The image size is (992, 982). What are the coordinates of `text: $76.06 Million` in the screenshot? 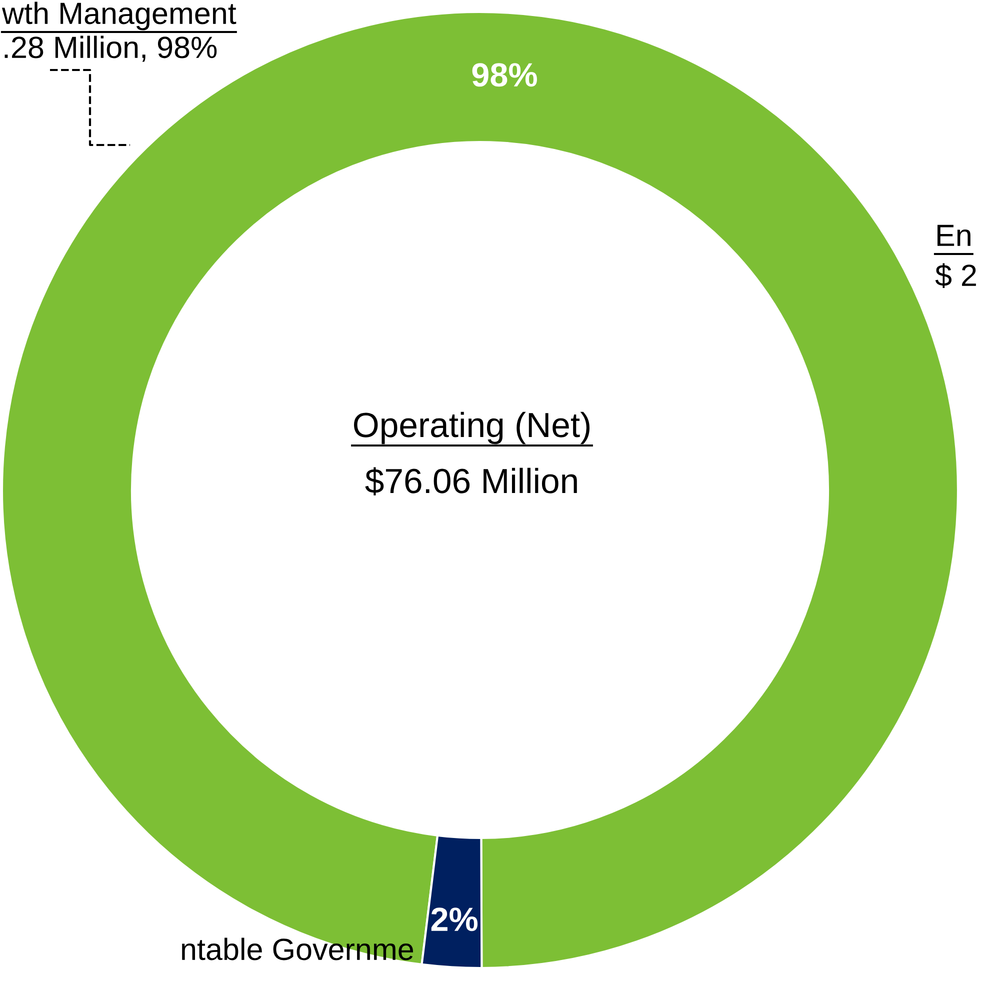 It's located at (471, 481).